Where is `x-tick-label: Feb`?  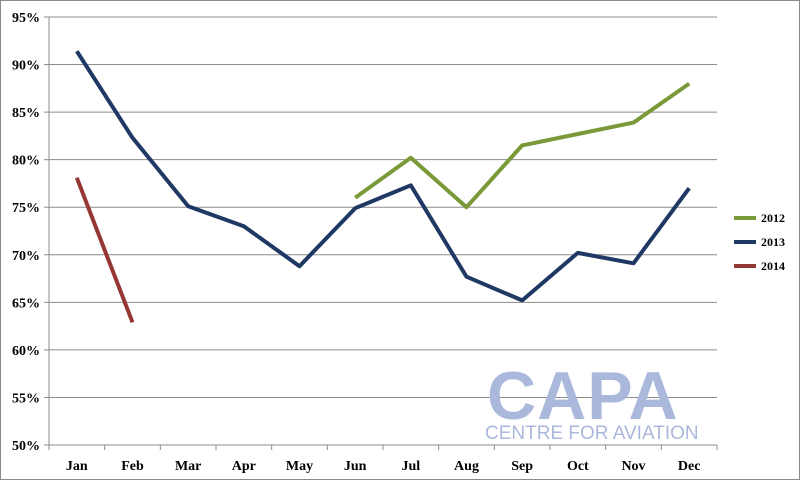 x-tick-label: Feb is located at coordinates (132, 466).